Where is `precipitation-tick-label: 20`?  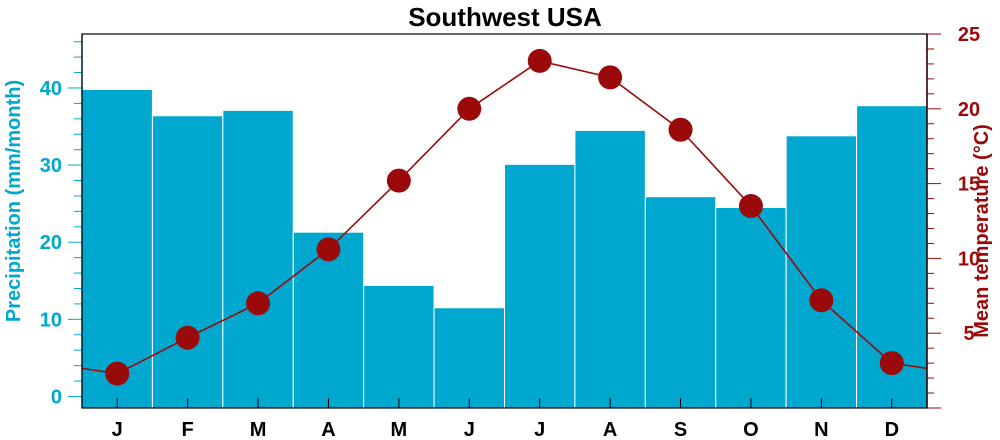 precipitation-tick-label: 20 is located at coordinates (51, 243).